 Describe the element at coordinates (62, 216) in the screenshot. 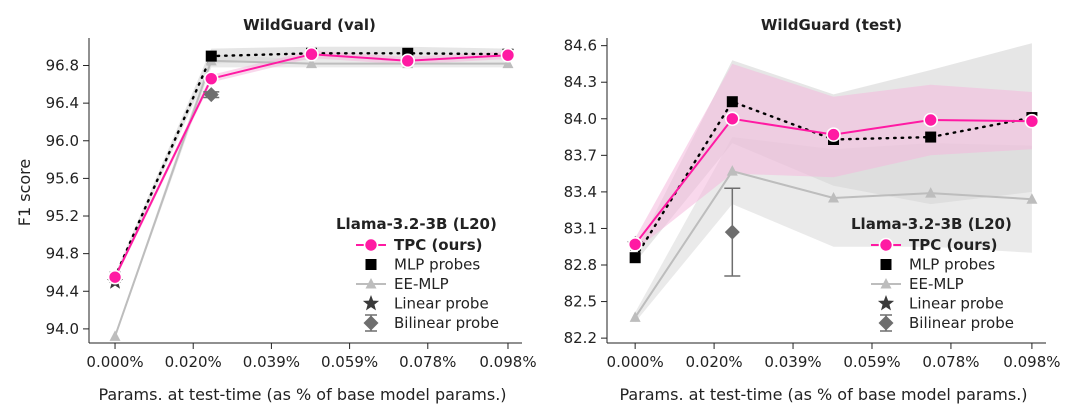

I see `y-tick-label: 95.2` at that location.